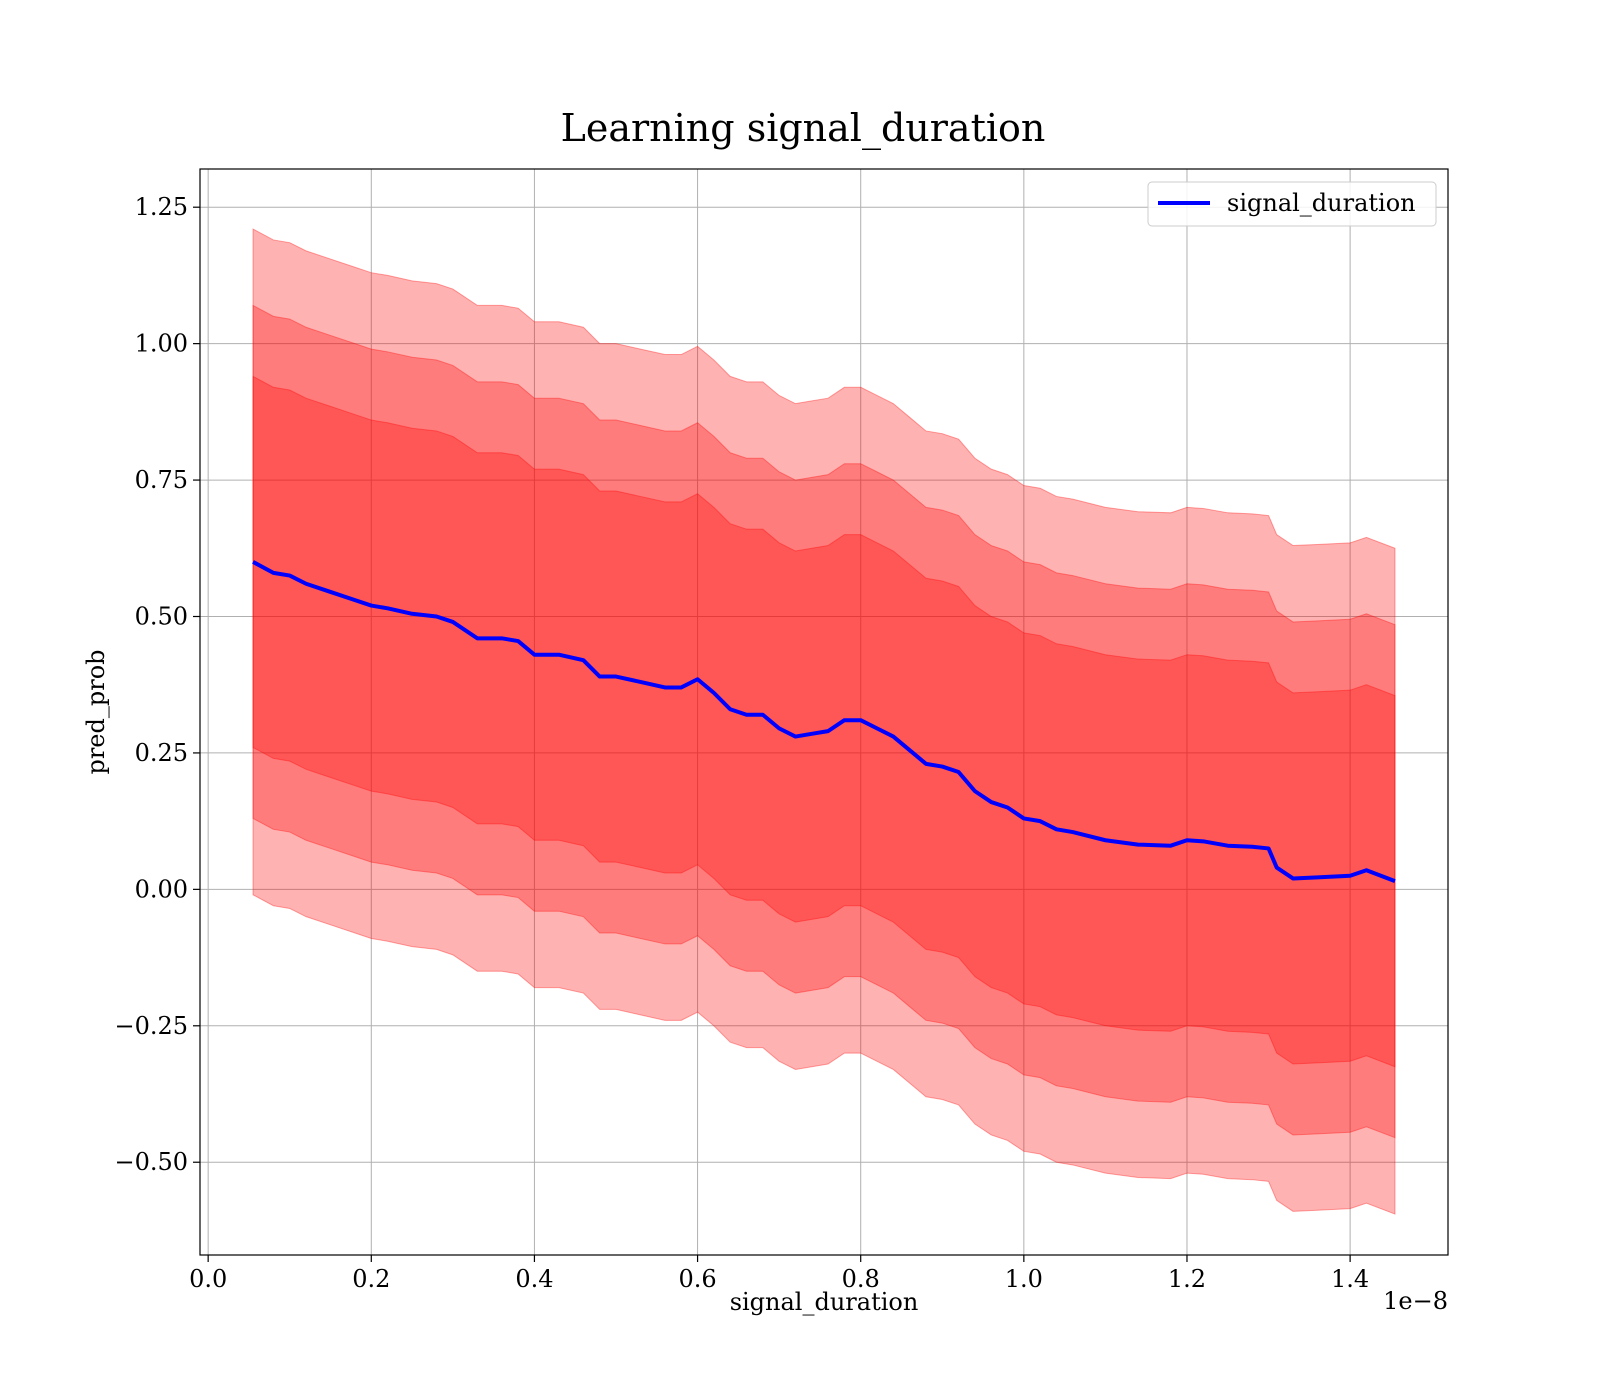 The image size is (1600, 1400). What do you see at coordinates (1187, 1279) in the screenshot?
I see `x-tick-label: 1.2` at bounding box center [1187, 1279].